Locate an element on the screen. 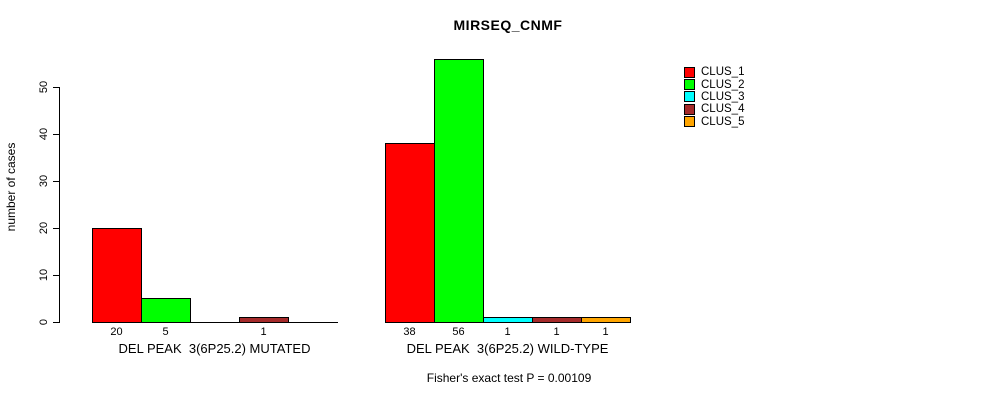 This screenshot has height=400, width=990. legend-item: CLUS_4 is located at coordinates (714, 109).